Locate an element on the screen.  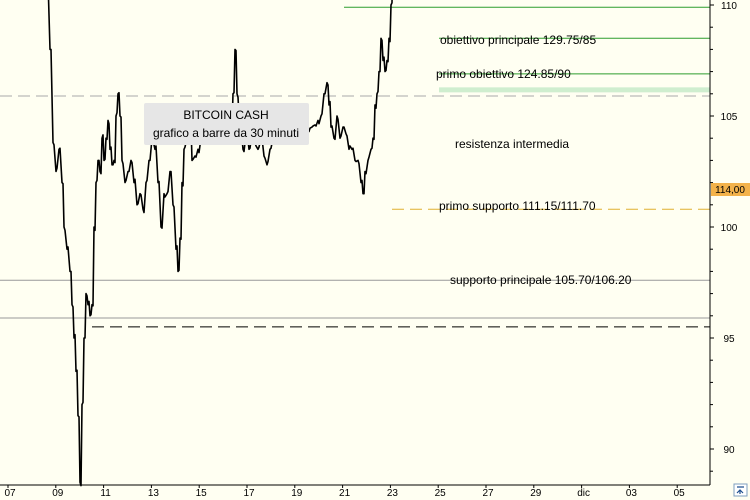
chart-title: BITCOIN CASH is located at coordinates (225, 115).